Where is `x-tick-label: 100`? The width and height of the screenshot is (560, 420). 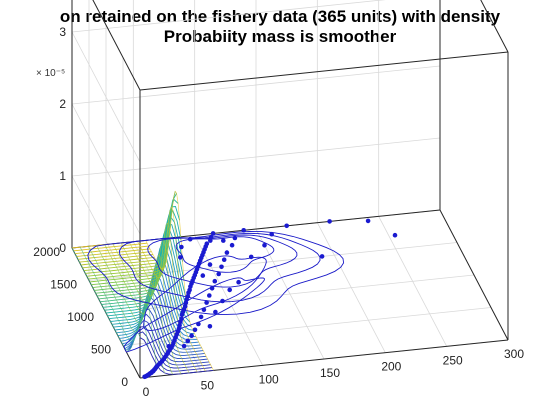
x-tick-label: 100 is located at coordinates (269, 379).